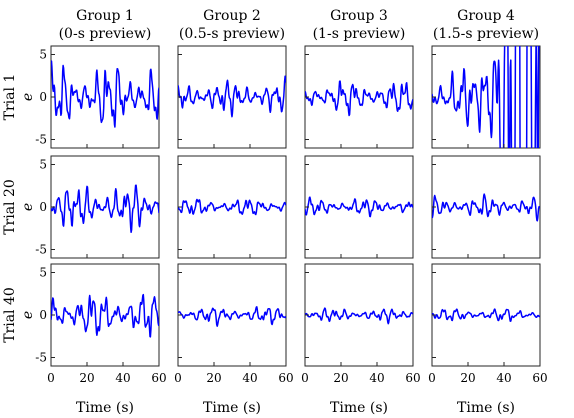  Describe the element at coordinates (105, 34) in the screenshot. I see `column-title-1-subtitle: (0-s preview)` at that location.